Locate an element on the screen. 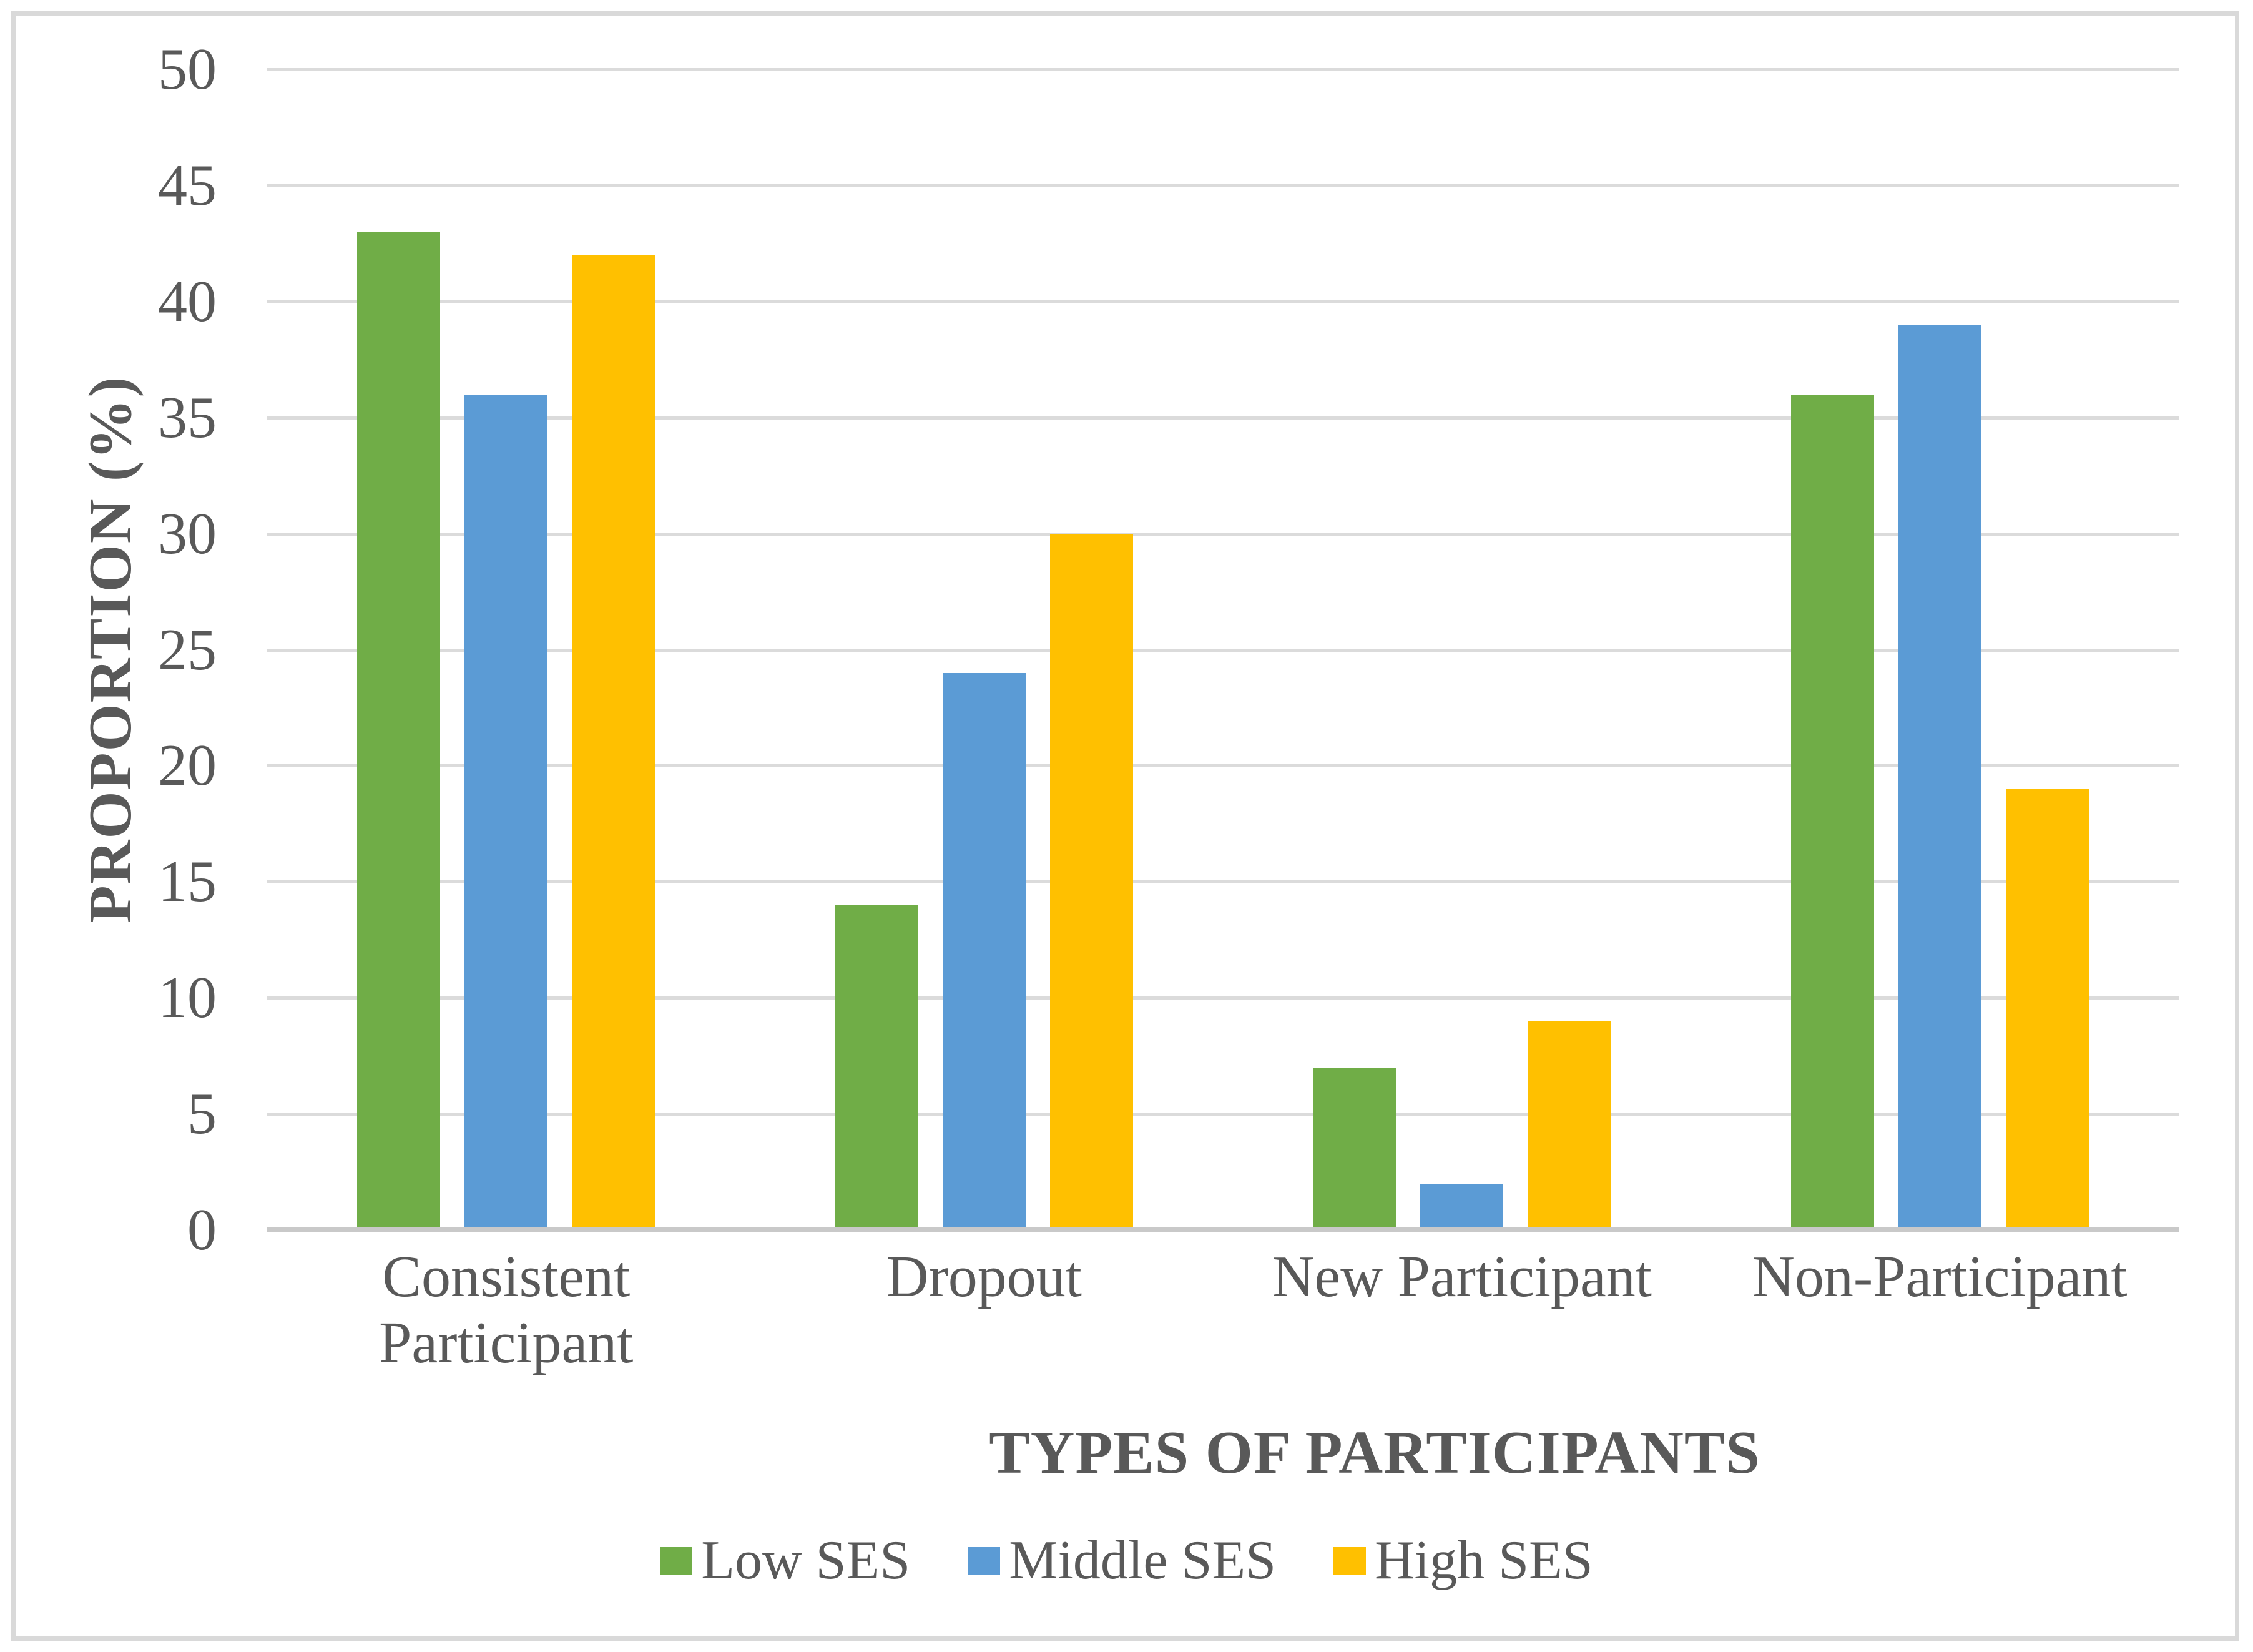  x-axis-line is located at coordinates (1223, 1229).